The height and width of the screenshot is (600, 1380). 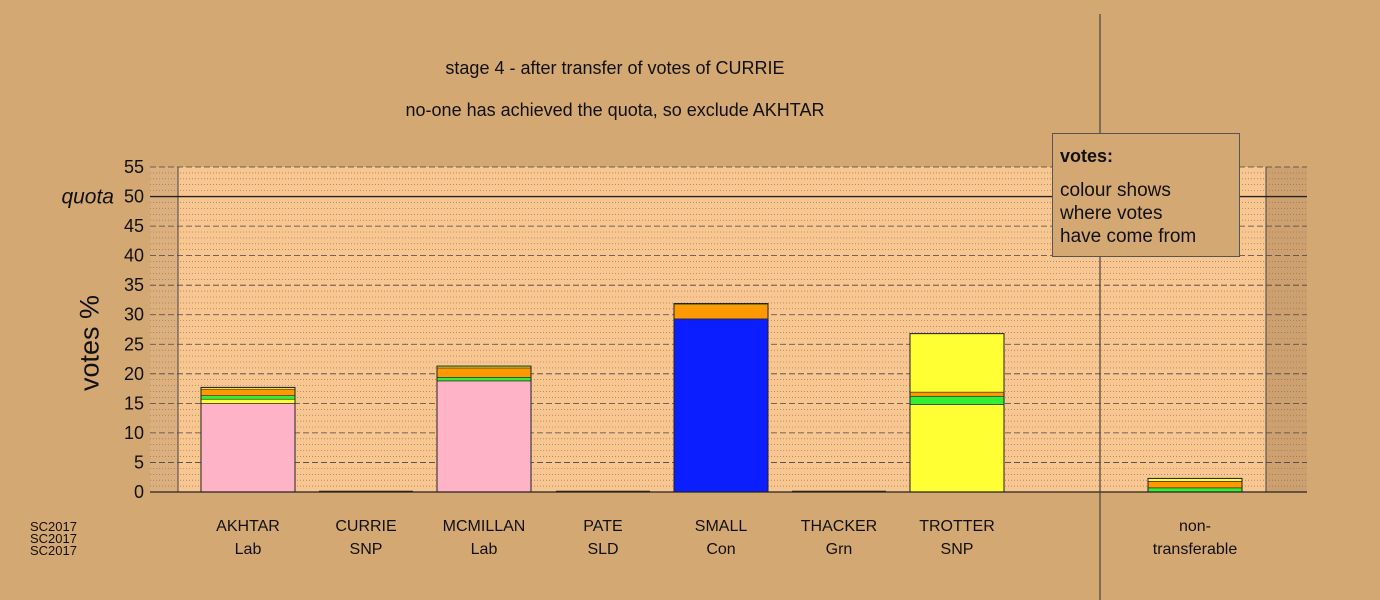 I want to click on plot-left-margin, so click(x=164, y=329).